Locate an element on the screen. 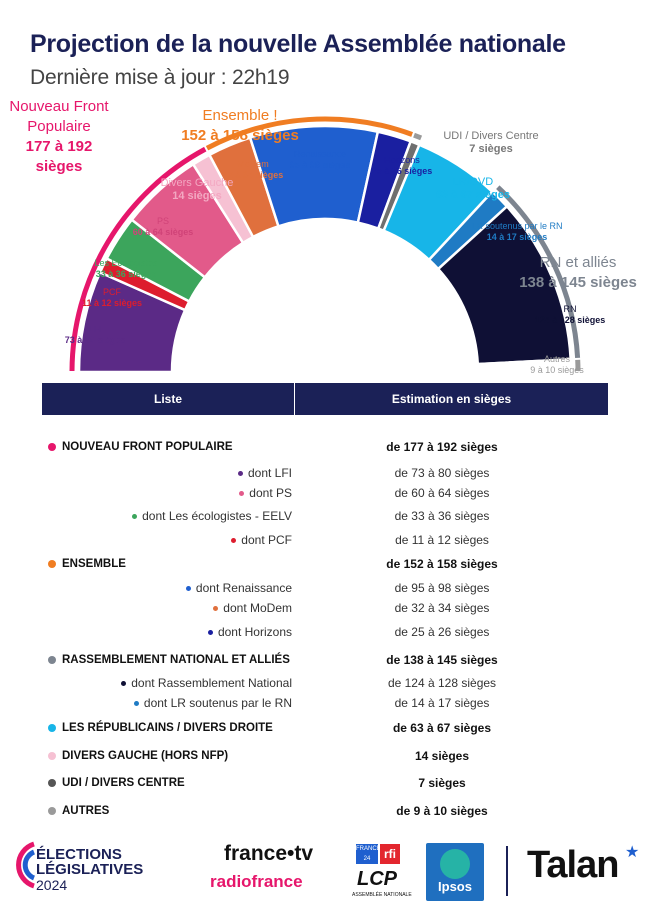 Image resolution: width=650 pixels, height=910 pixels. row-value: 14 sièges is located at coordinates (442, 756).